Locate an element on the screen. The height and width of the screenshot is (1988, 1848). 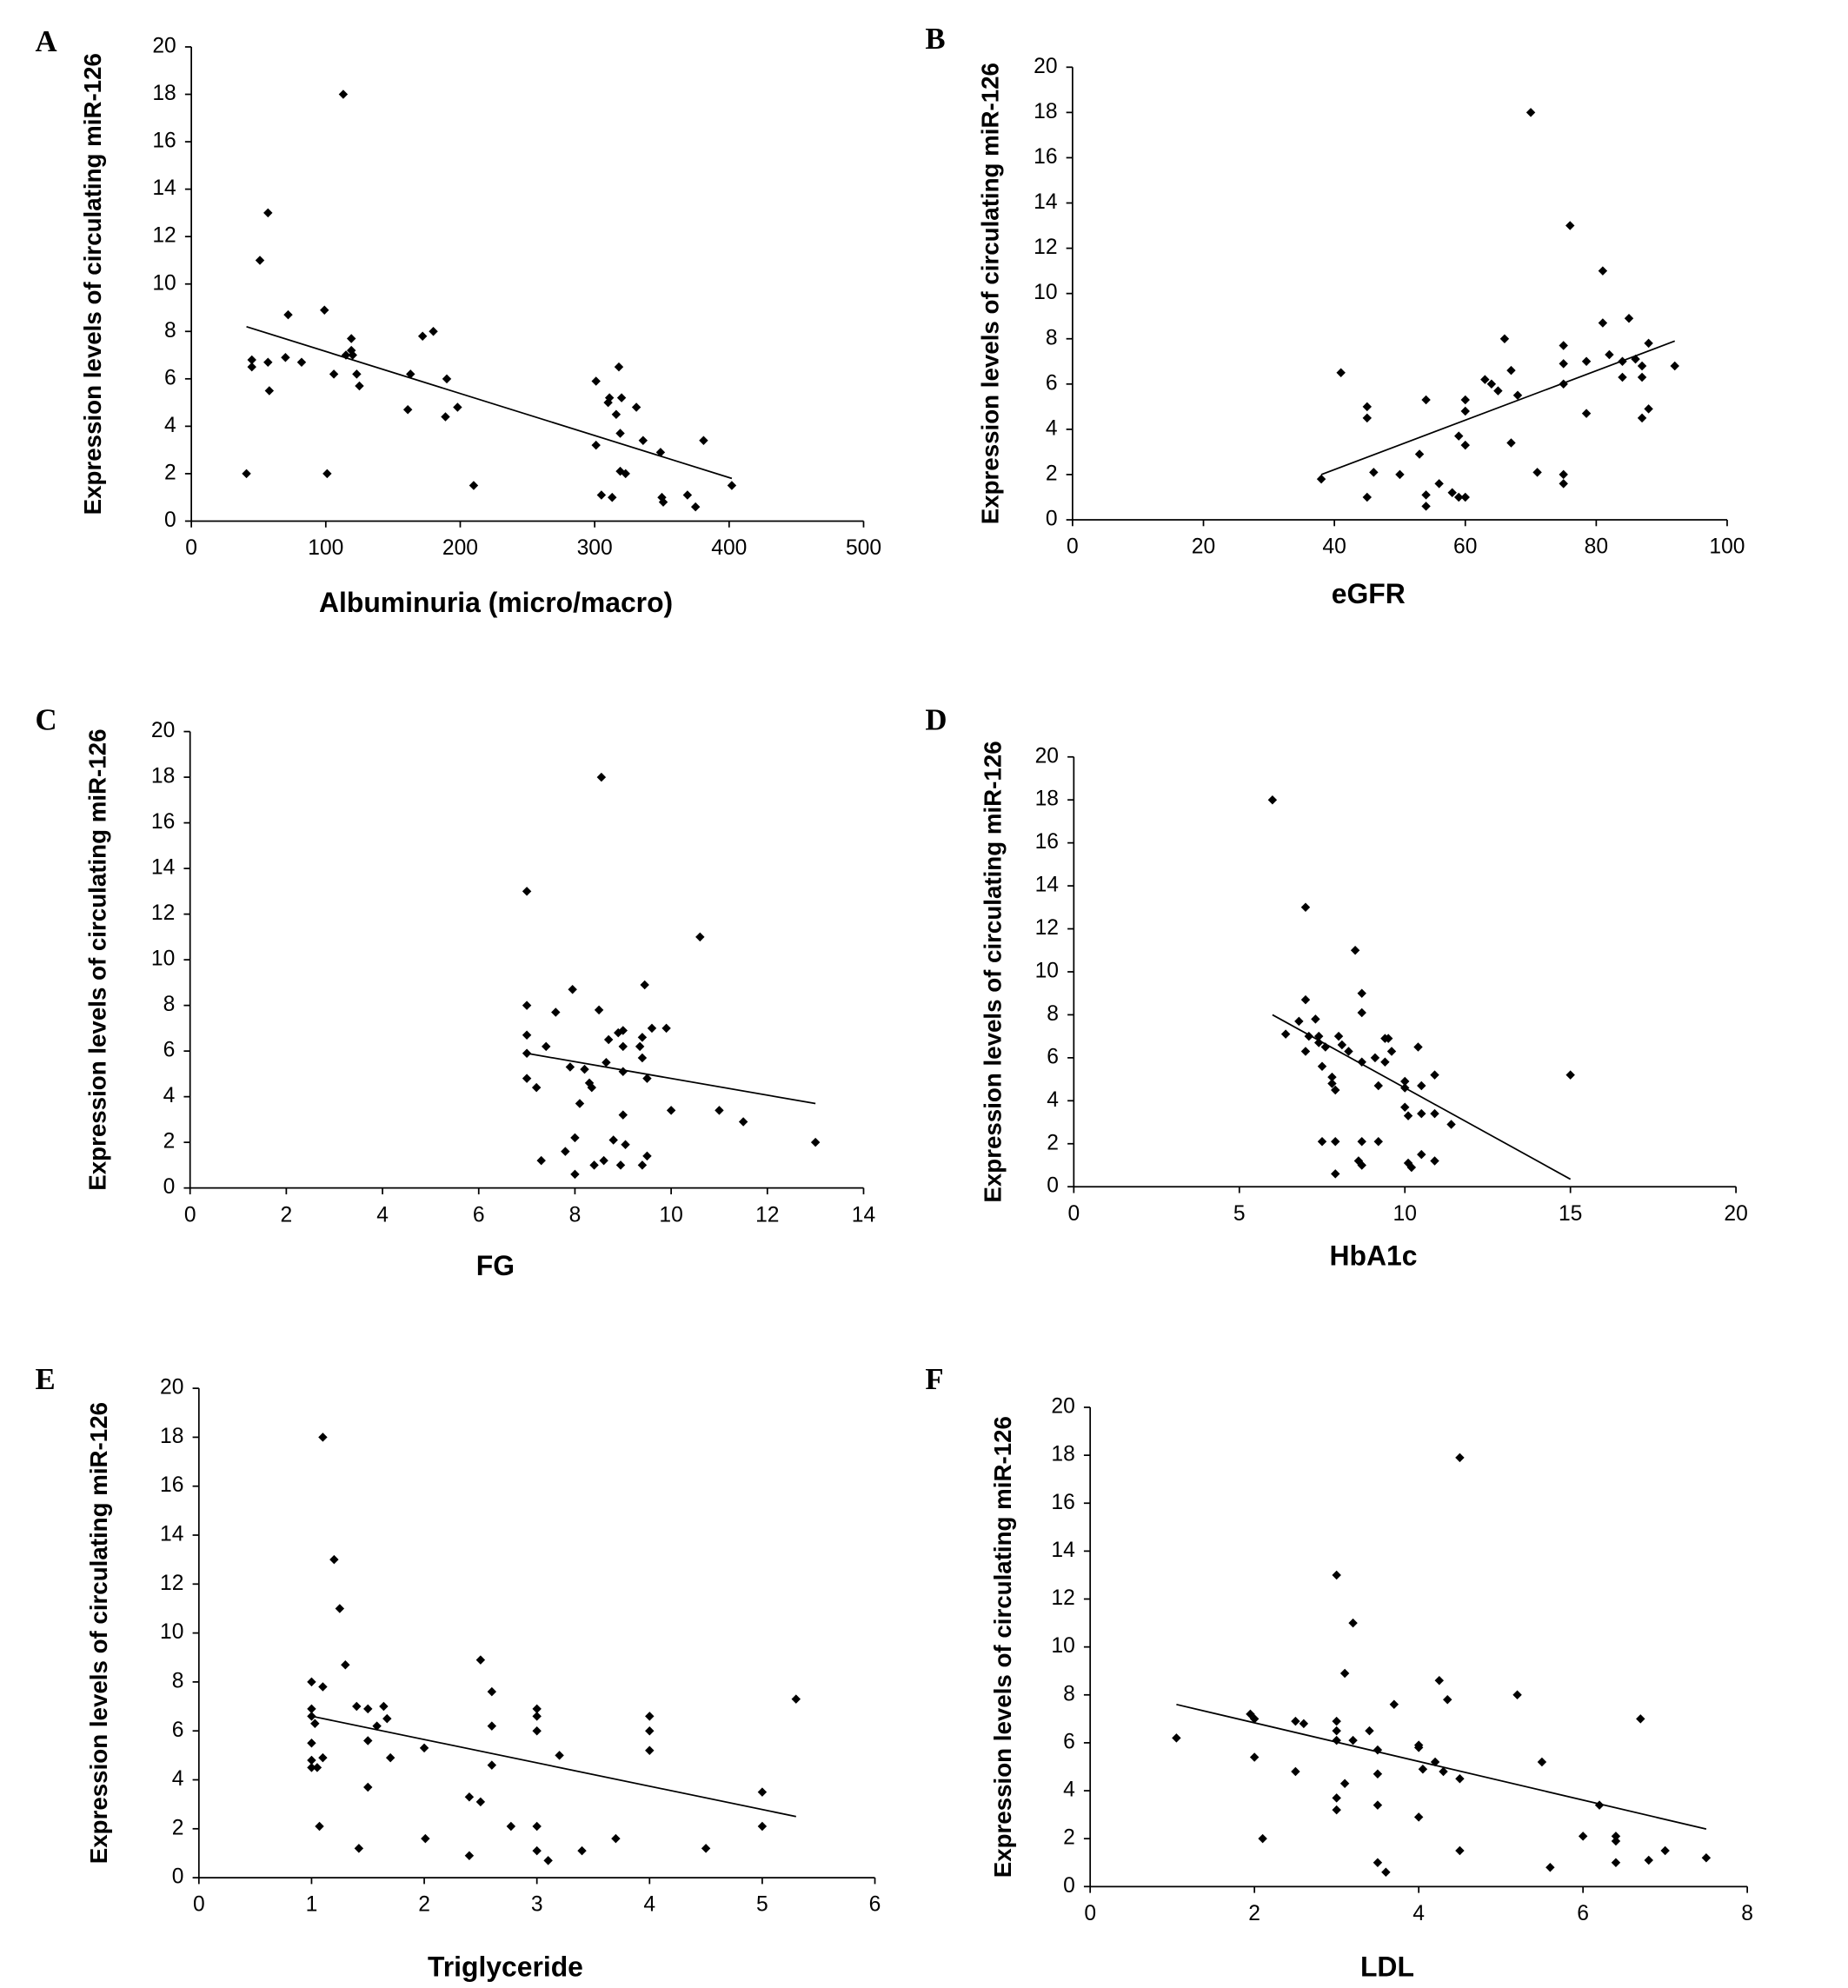
x-tick-label: 12 is located at coordinates (767, 1215).